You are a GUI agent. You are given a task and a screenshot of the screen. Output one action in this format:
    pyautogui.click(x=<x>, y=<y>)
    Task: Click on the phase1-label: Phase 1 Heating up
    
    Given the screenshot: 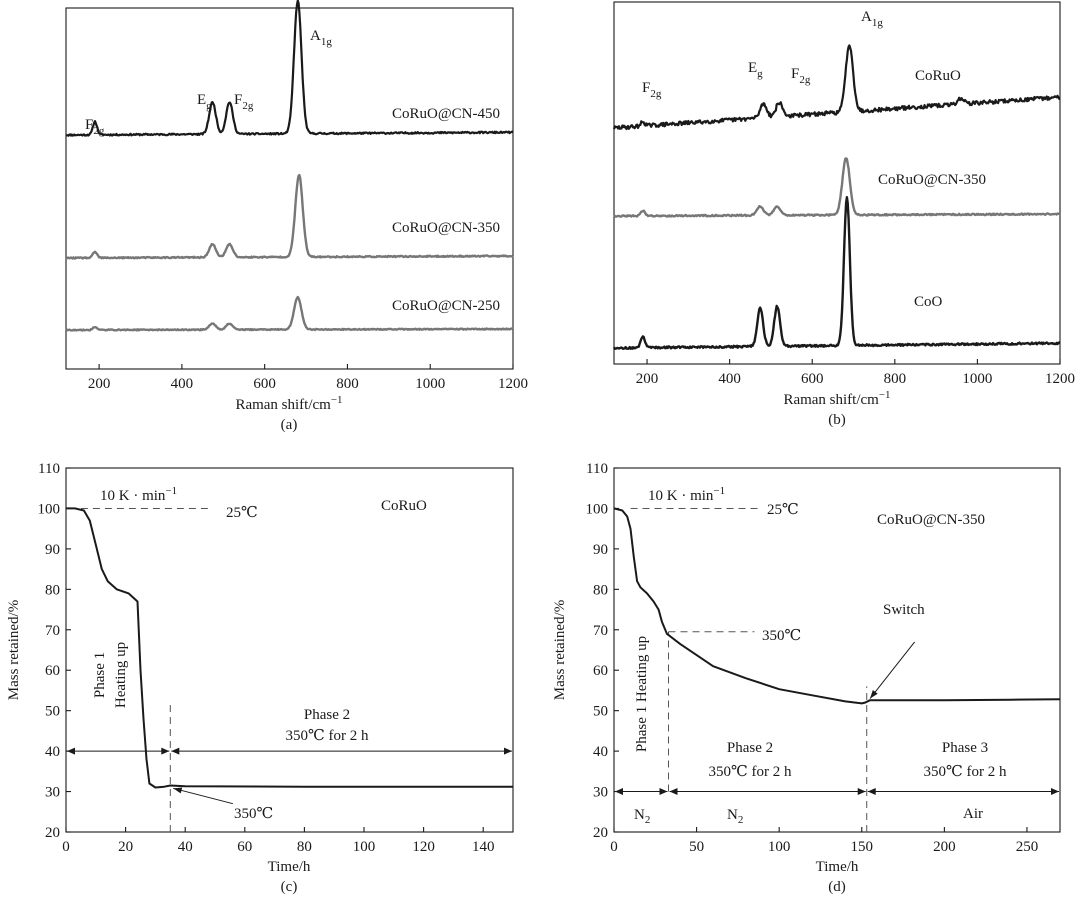 What is the action you would take?
    pyautogui.click(x=642, y=694)
    